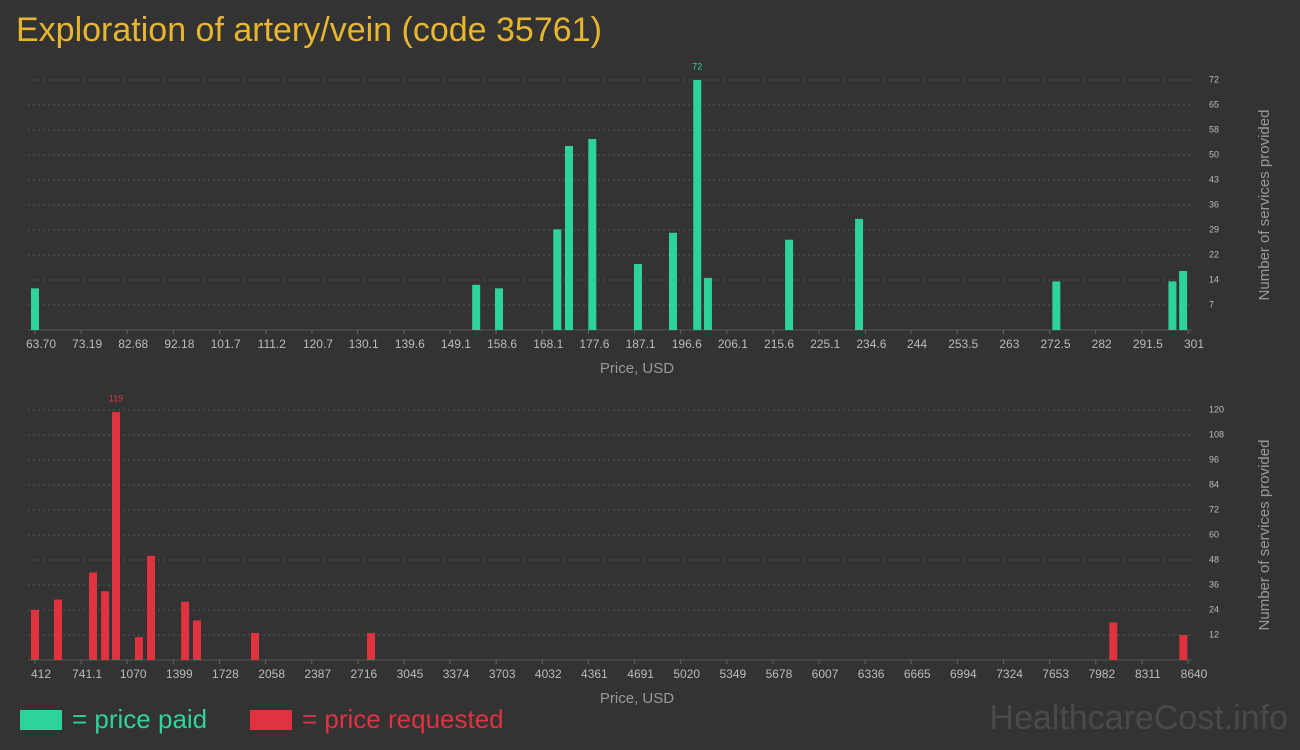 The height and width of the screenshot is (750, 1300). What do you see at coordinates (403, 719) in the screenshot?
I see `legend-label: = price requested` at bounding box center [403, 719].